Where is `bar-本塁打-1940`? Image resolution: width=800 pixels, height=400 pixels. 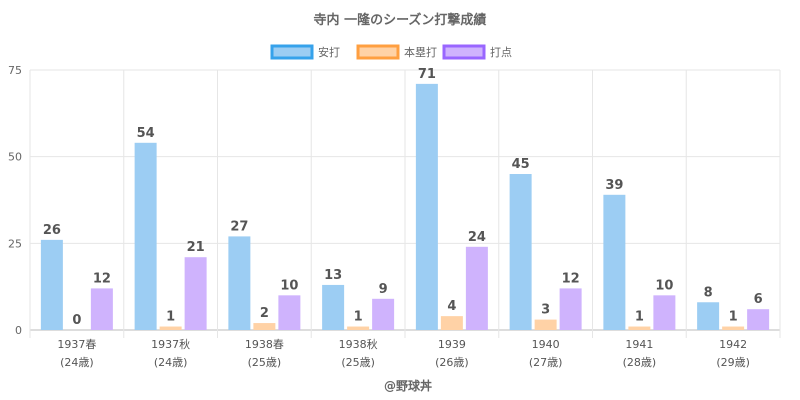
bar-本塁打-1940 is located at coordinates (545, 324).